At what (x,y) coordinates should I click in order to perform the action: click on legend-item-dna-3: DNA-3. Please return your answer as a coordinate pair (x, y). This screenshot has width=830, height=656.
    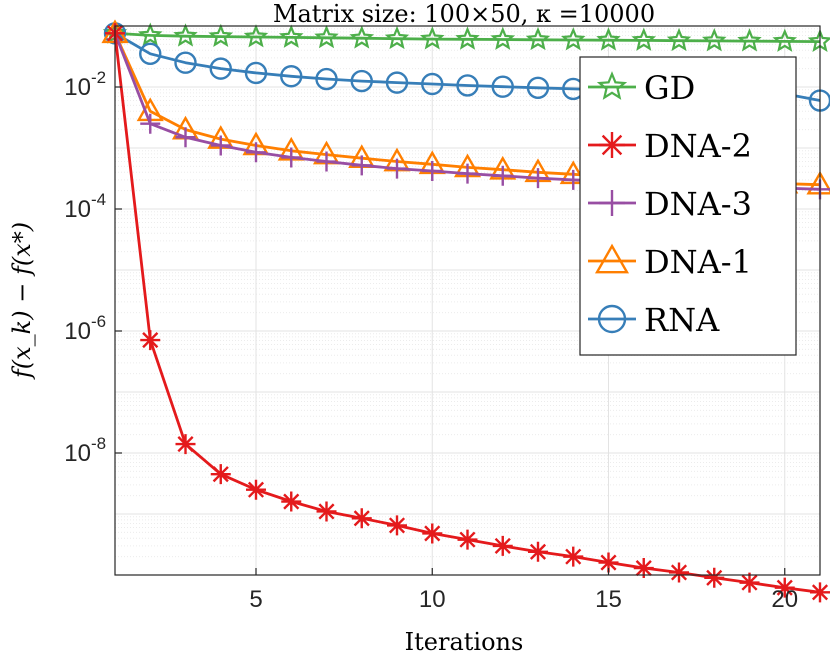
    Looking at the image, I should click on (670, 204).